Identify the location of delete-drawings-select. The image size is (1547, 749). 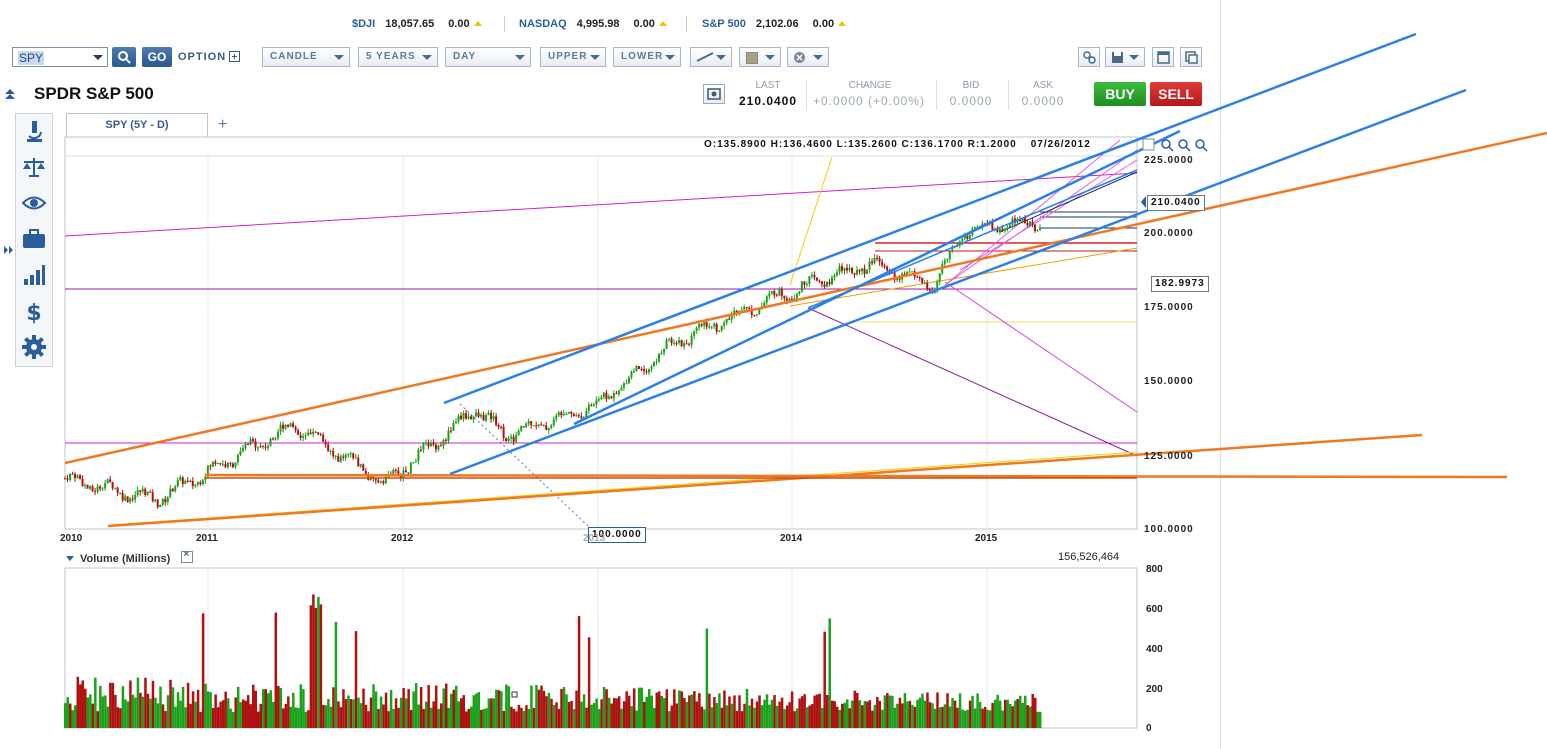
(808, 57).